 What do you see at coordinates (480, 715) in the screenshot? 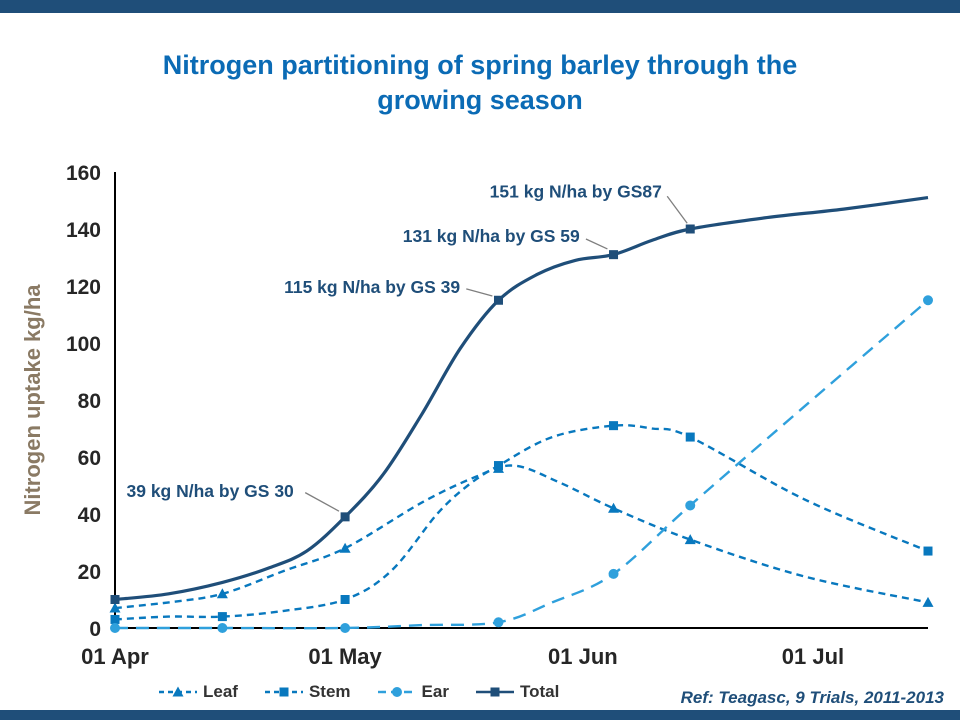
I see `bottom-accent-bar` at bounding box center [480, 715].